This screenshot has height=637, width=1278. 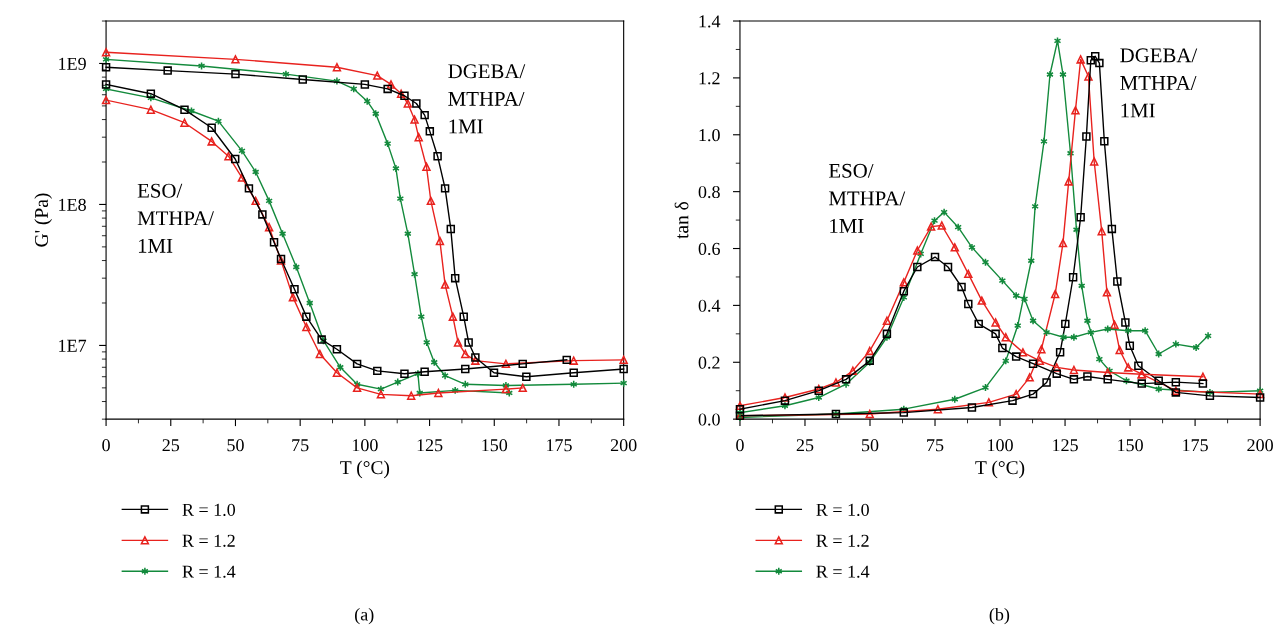 I want to click on y-tick-label: 0.8, so click(x=709, y=192).